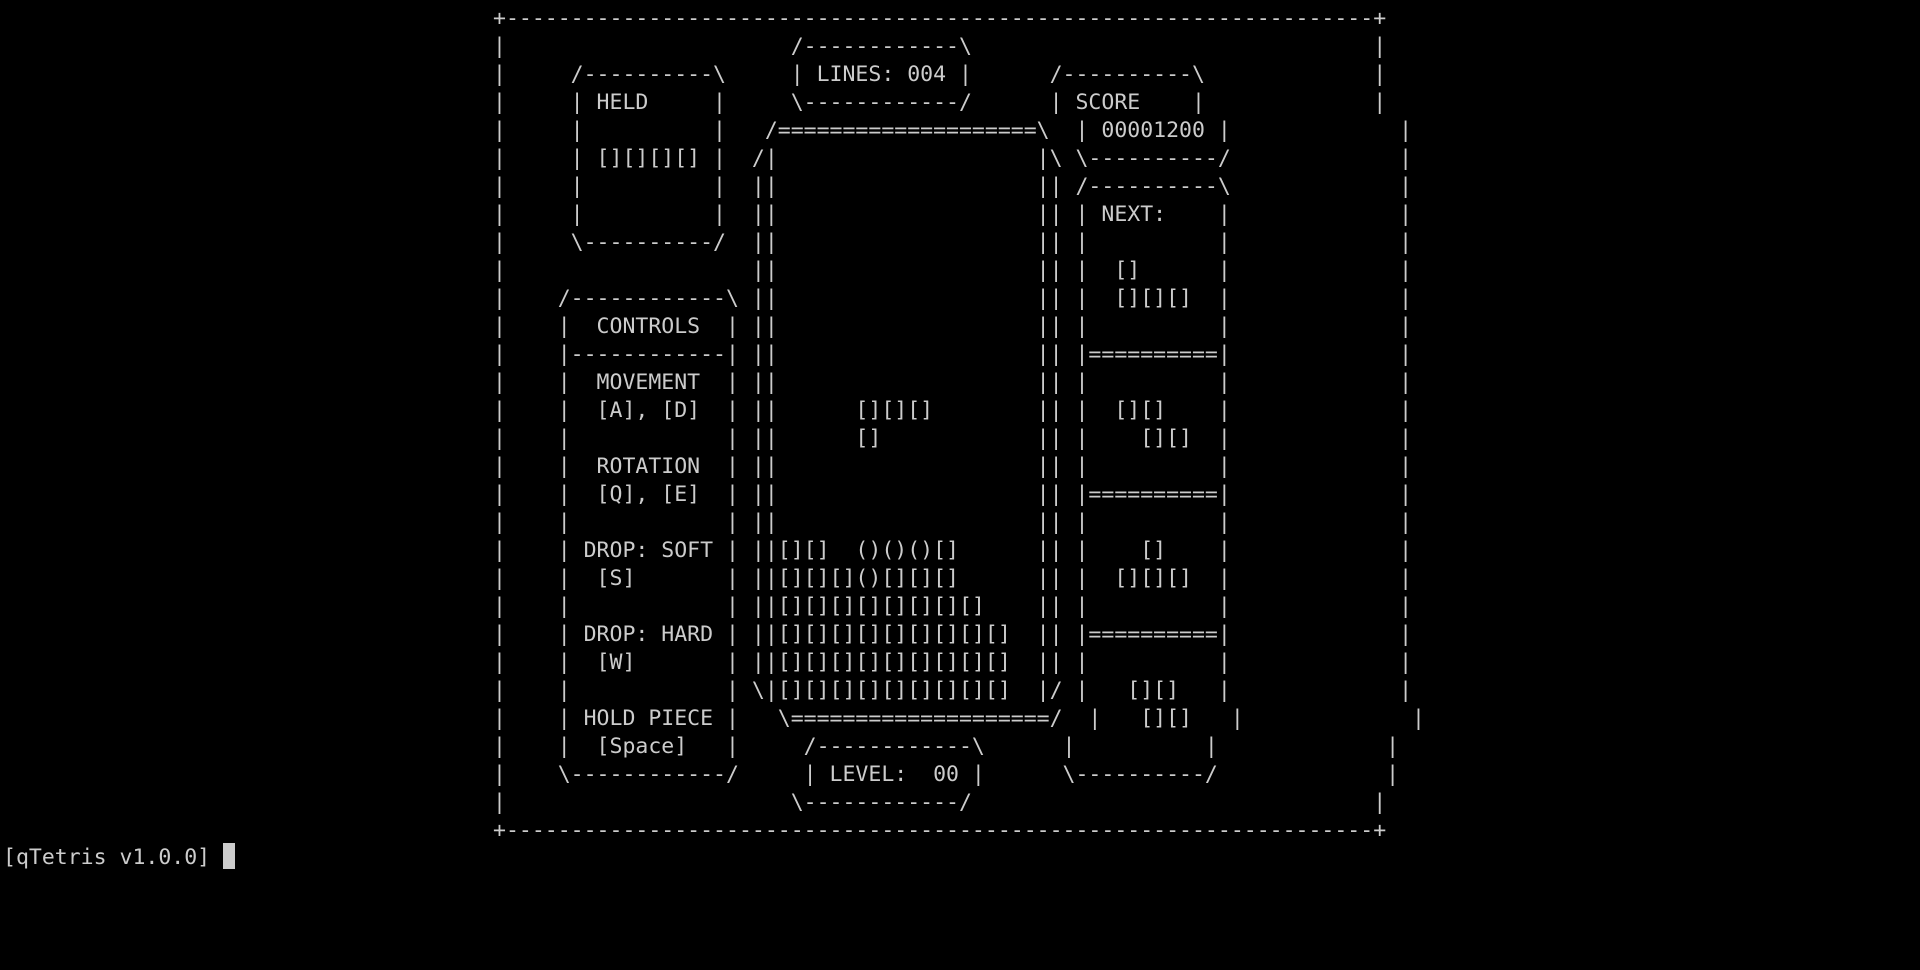 This screenshot has width=1920, height=970. What do you see at coordinates (953, 438) in the screenshot?
I see `screen-row: | | | || [] || | [][] | |` at bounding box center [953, 438].